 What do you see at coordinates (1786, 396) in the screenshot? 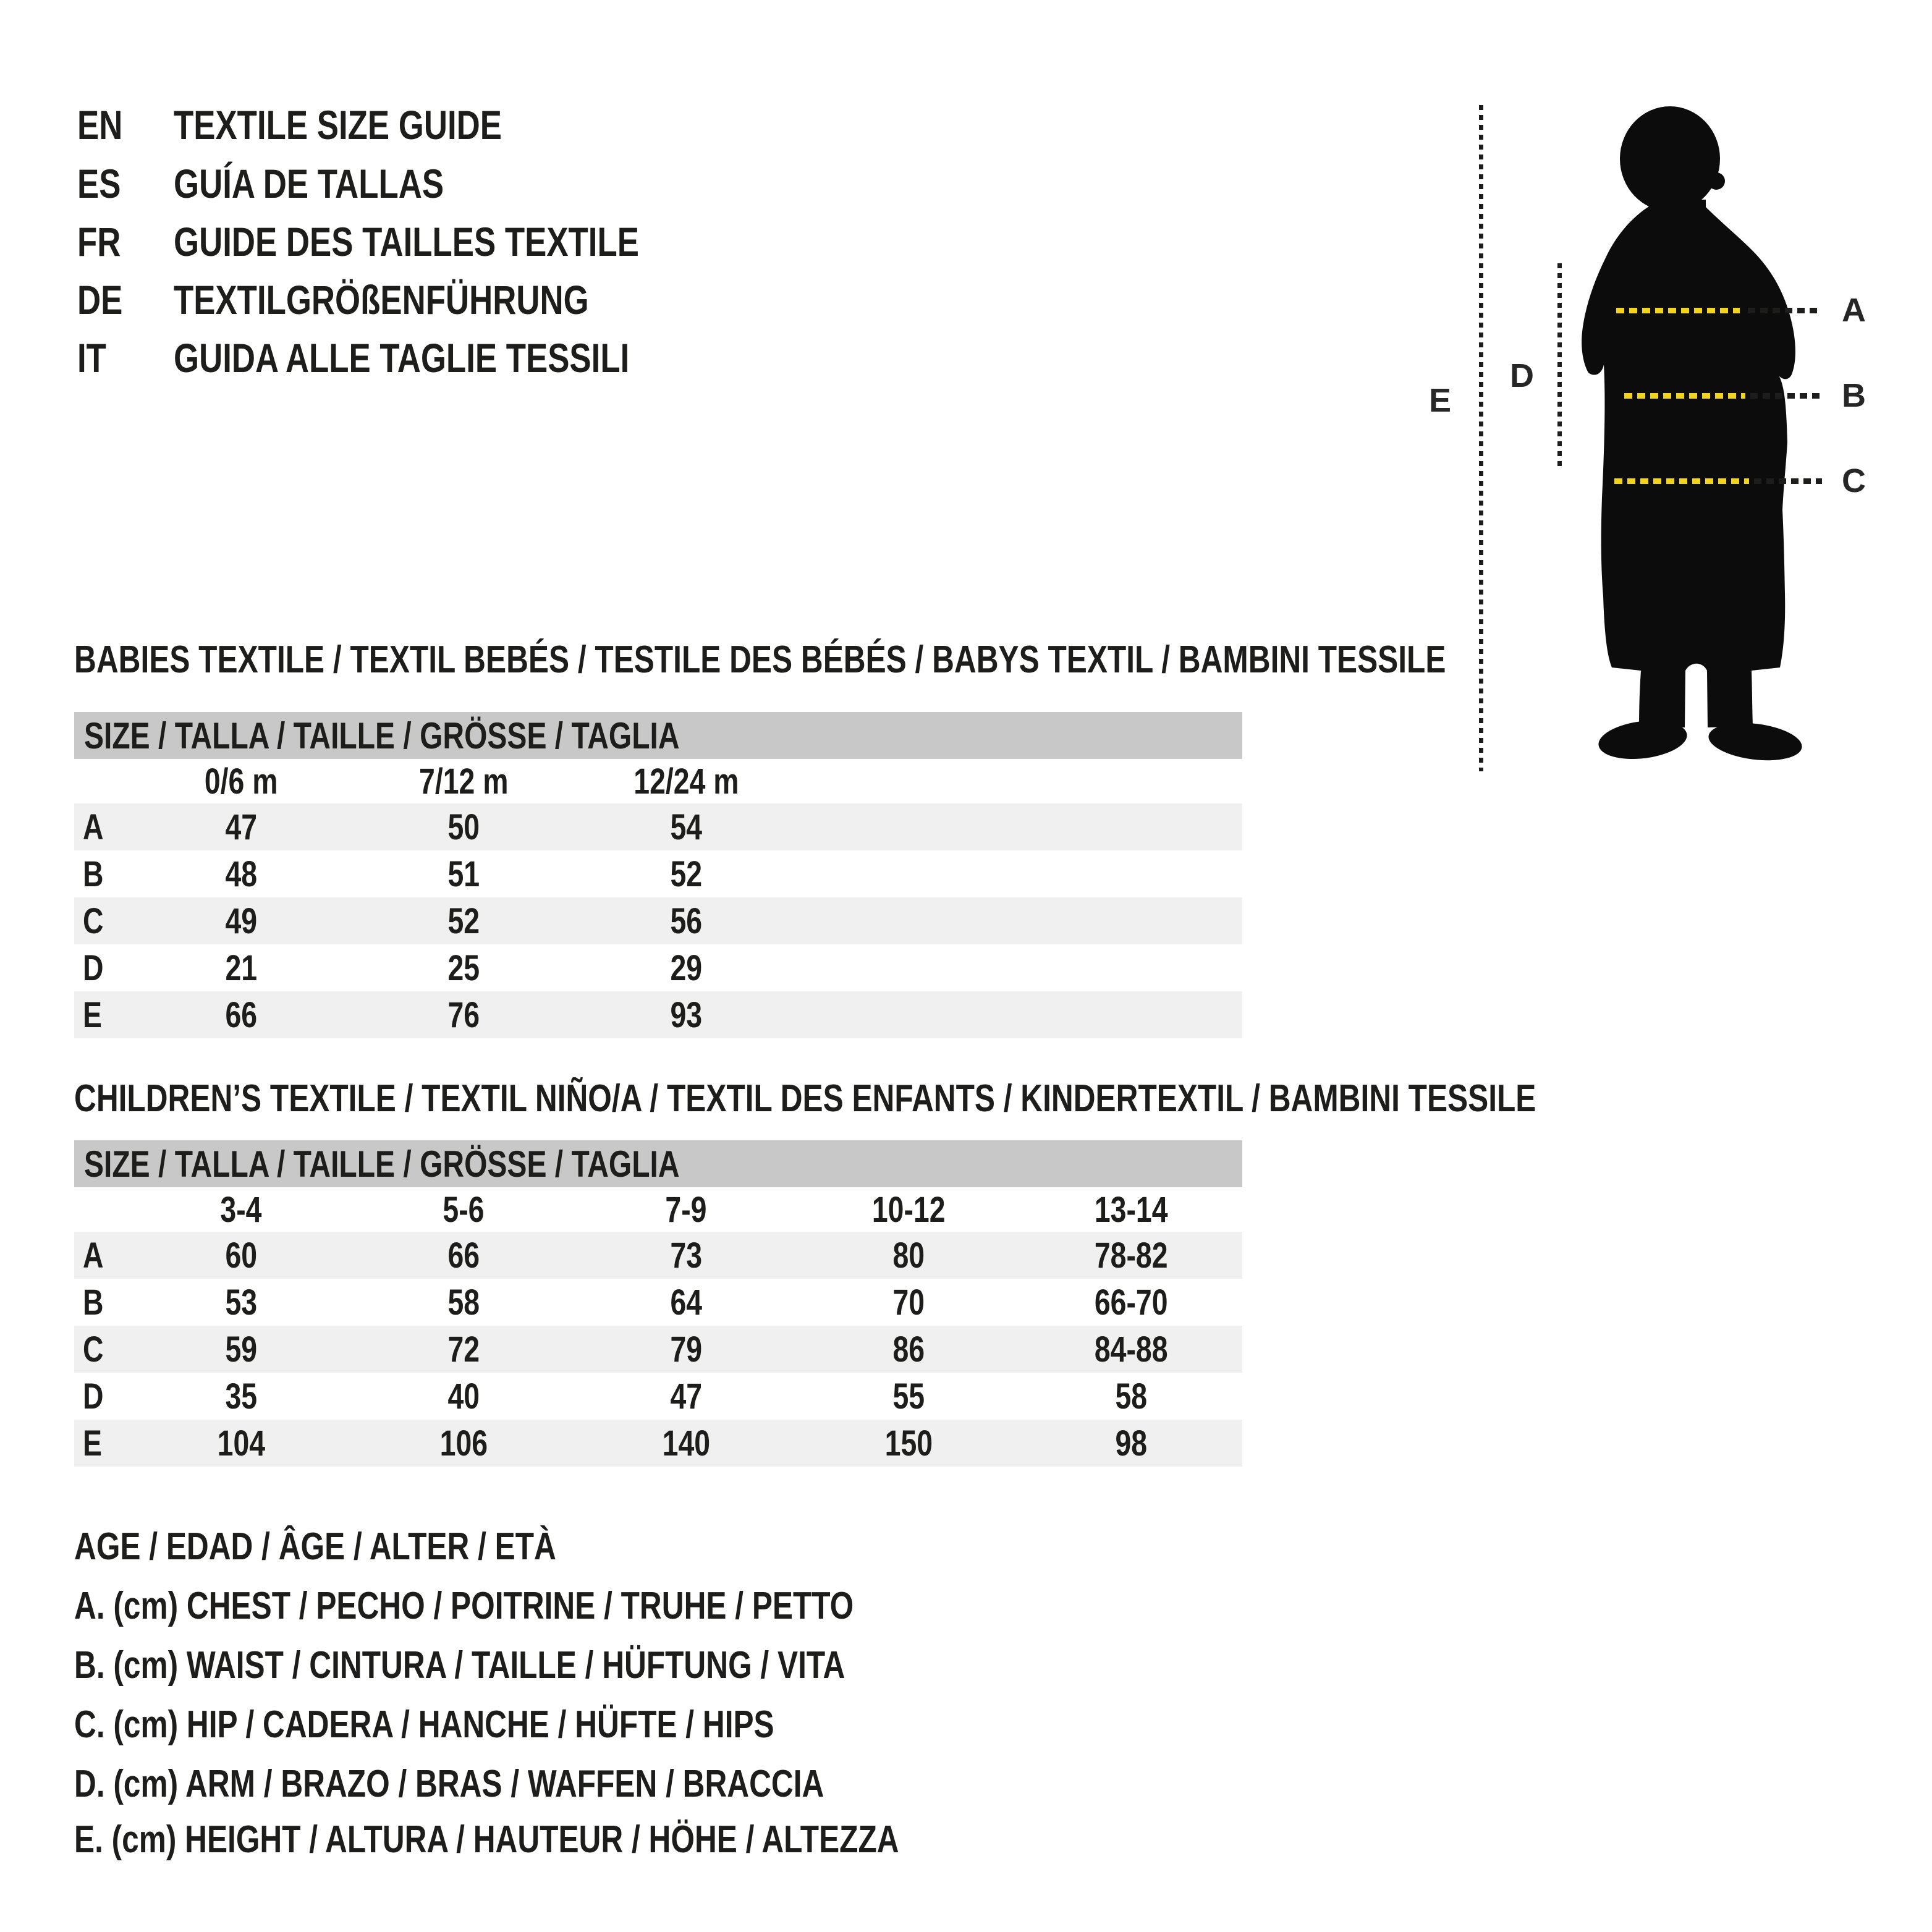
I see `waist-line-dark` at bounding box center [1786, 396].